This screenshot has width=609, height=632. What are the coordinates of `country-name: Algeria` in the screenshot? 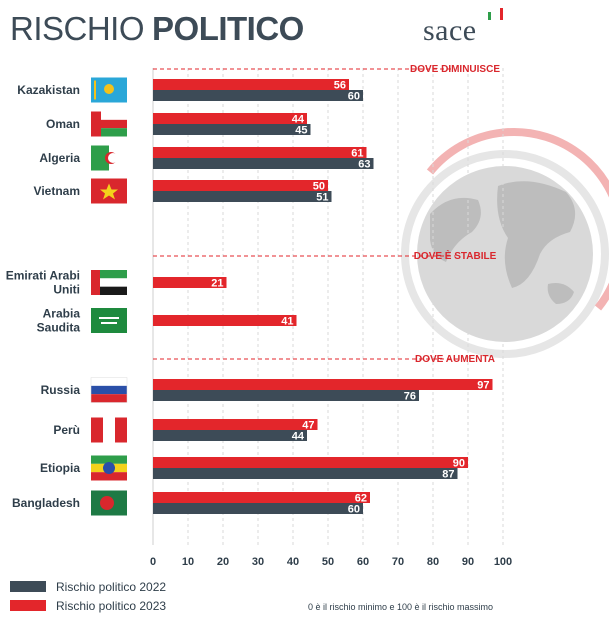 It's located at (59, 158).